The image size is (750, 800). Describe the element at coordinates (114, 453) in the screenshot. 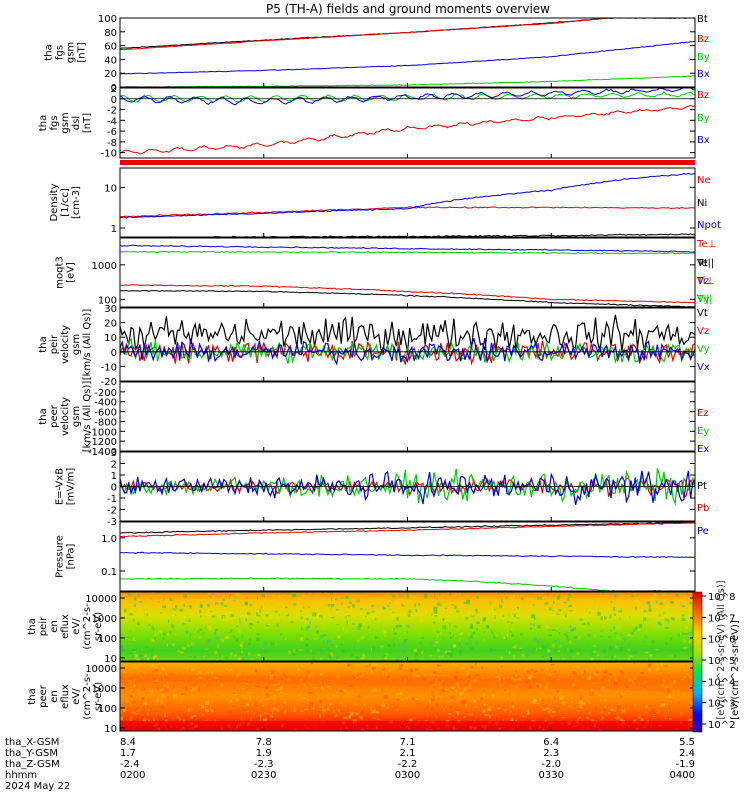

I see `y-tick-label: 3` at that location.